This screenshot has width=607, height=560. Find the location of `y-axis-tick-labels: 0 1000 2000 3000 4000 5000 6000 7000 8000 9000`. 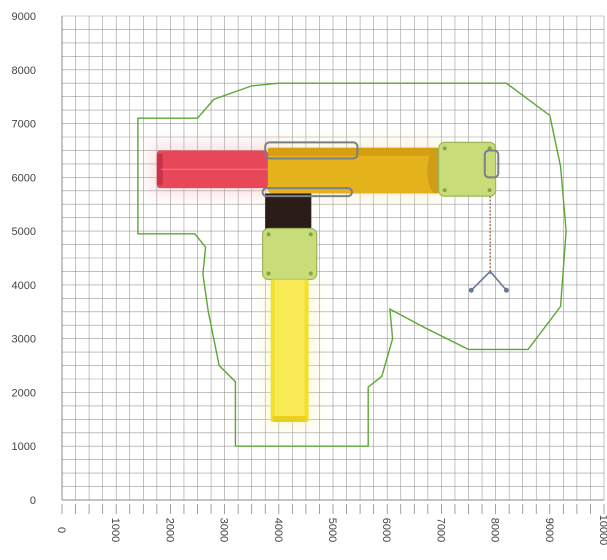

y-axis-tick-labels: 0 1000 2000 3000 4000 5000 6000 7000 8000 9000 is located at coordinates (24, 259).